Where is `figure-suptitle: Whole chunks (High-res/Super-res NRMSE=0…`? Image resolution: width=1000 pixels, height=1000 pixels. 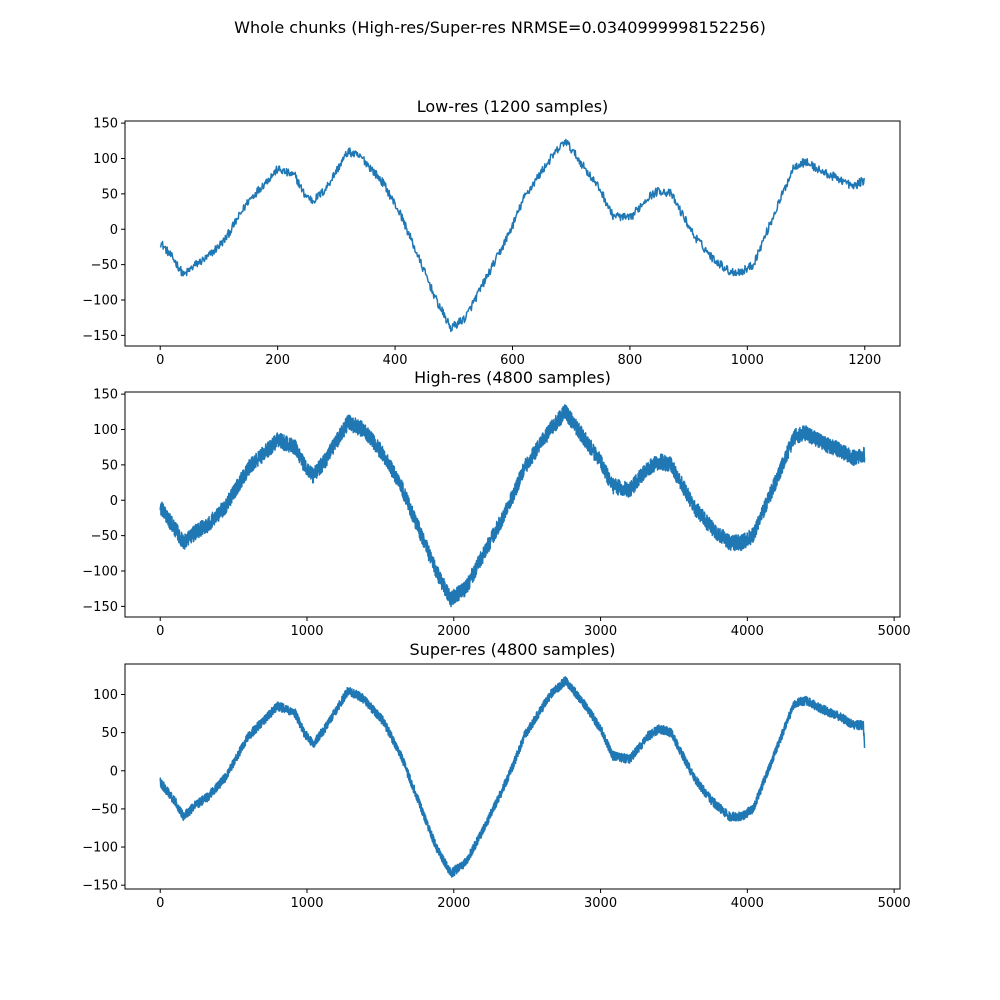
figure-suptitle: Whole chunks (High-res/Super-res NRMSE=0… is located at coordinates (500, 27).